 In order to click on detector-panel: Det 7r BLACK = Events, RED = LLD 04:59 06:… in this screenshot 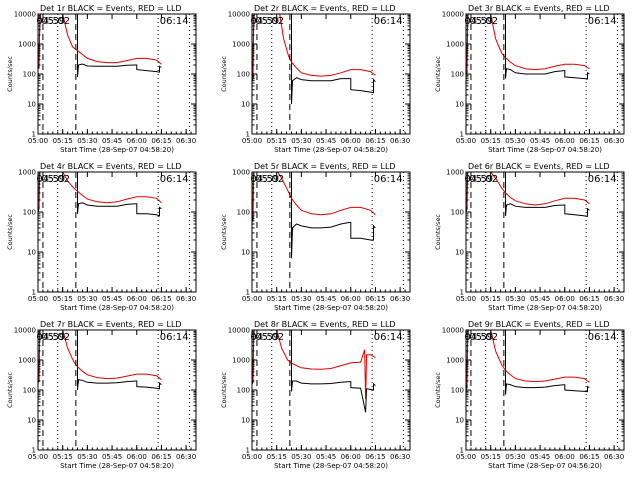, I will do `click(101, 395)`.